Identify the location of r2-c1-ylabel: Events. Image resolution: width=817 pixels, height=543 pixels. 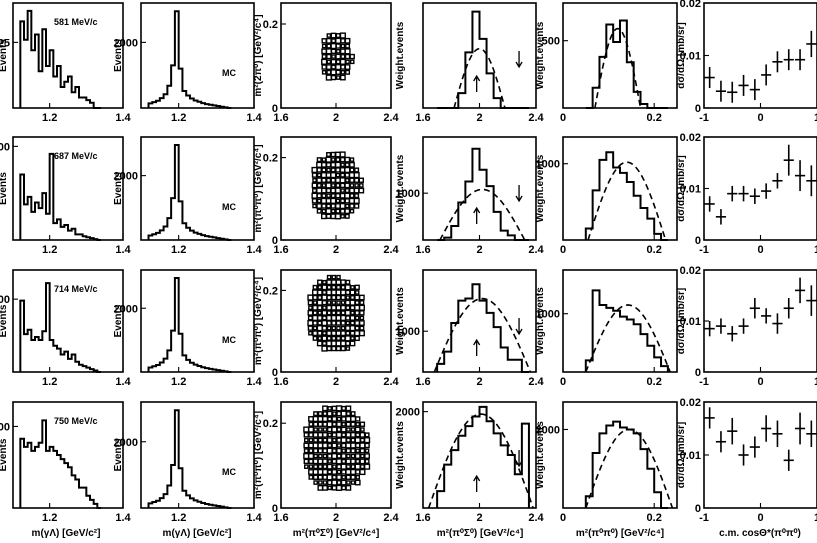
(4, 188).